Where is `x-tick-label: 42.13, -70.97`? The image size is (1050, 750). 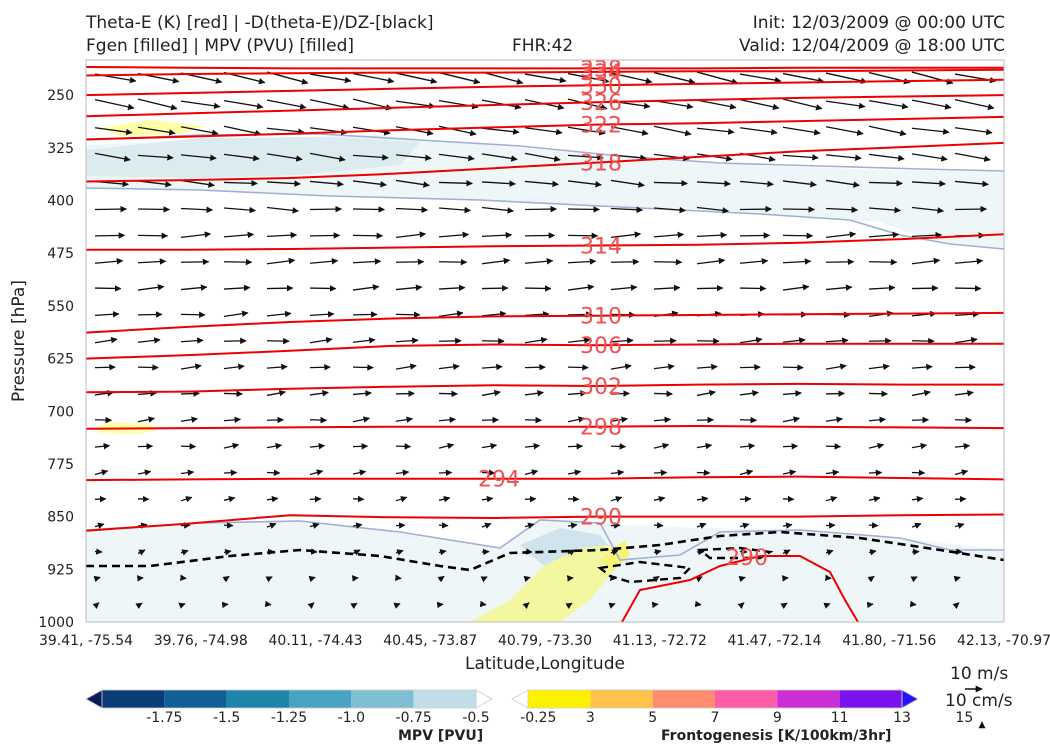
x-tick-label: 42.13, -70.97 is located at coordinates (1003, 641).